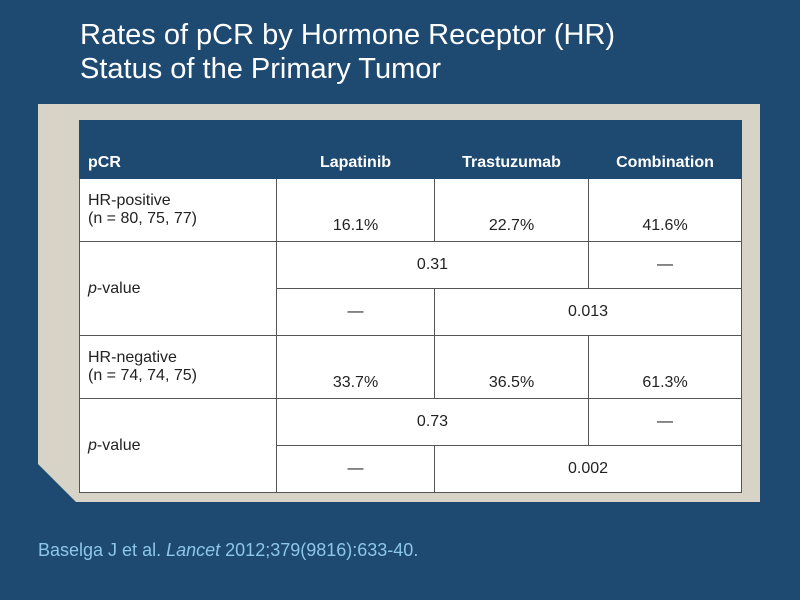 This screenshot has width=800, height=600. What do you see at coordinates (129, 200) in the screenshot?
I see `label-line-1: HR-positive` at bounding box center [129, 200].